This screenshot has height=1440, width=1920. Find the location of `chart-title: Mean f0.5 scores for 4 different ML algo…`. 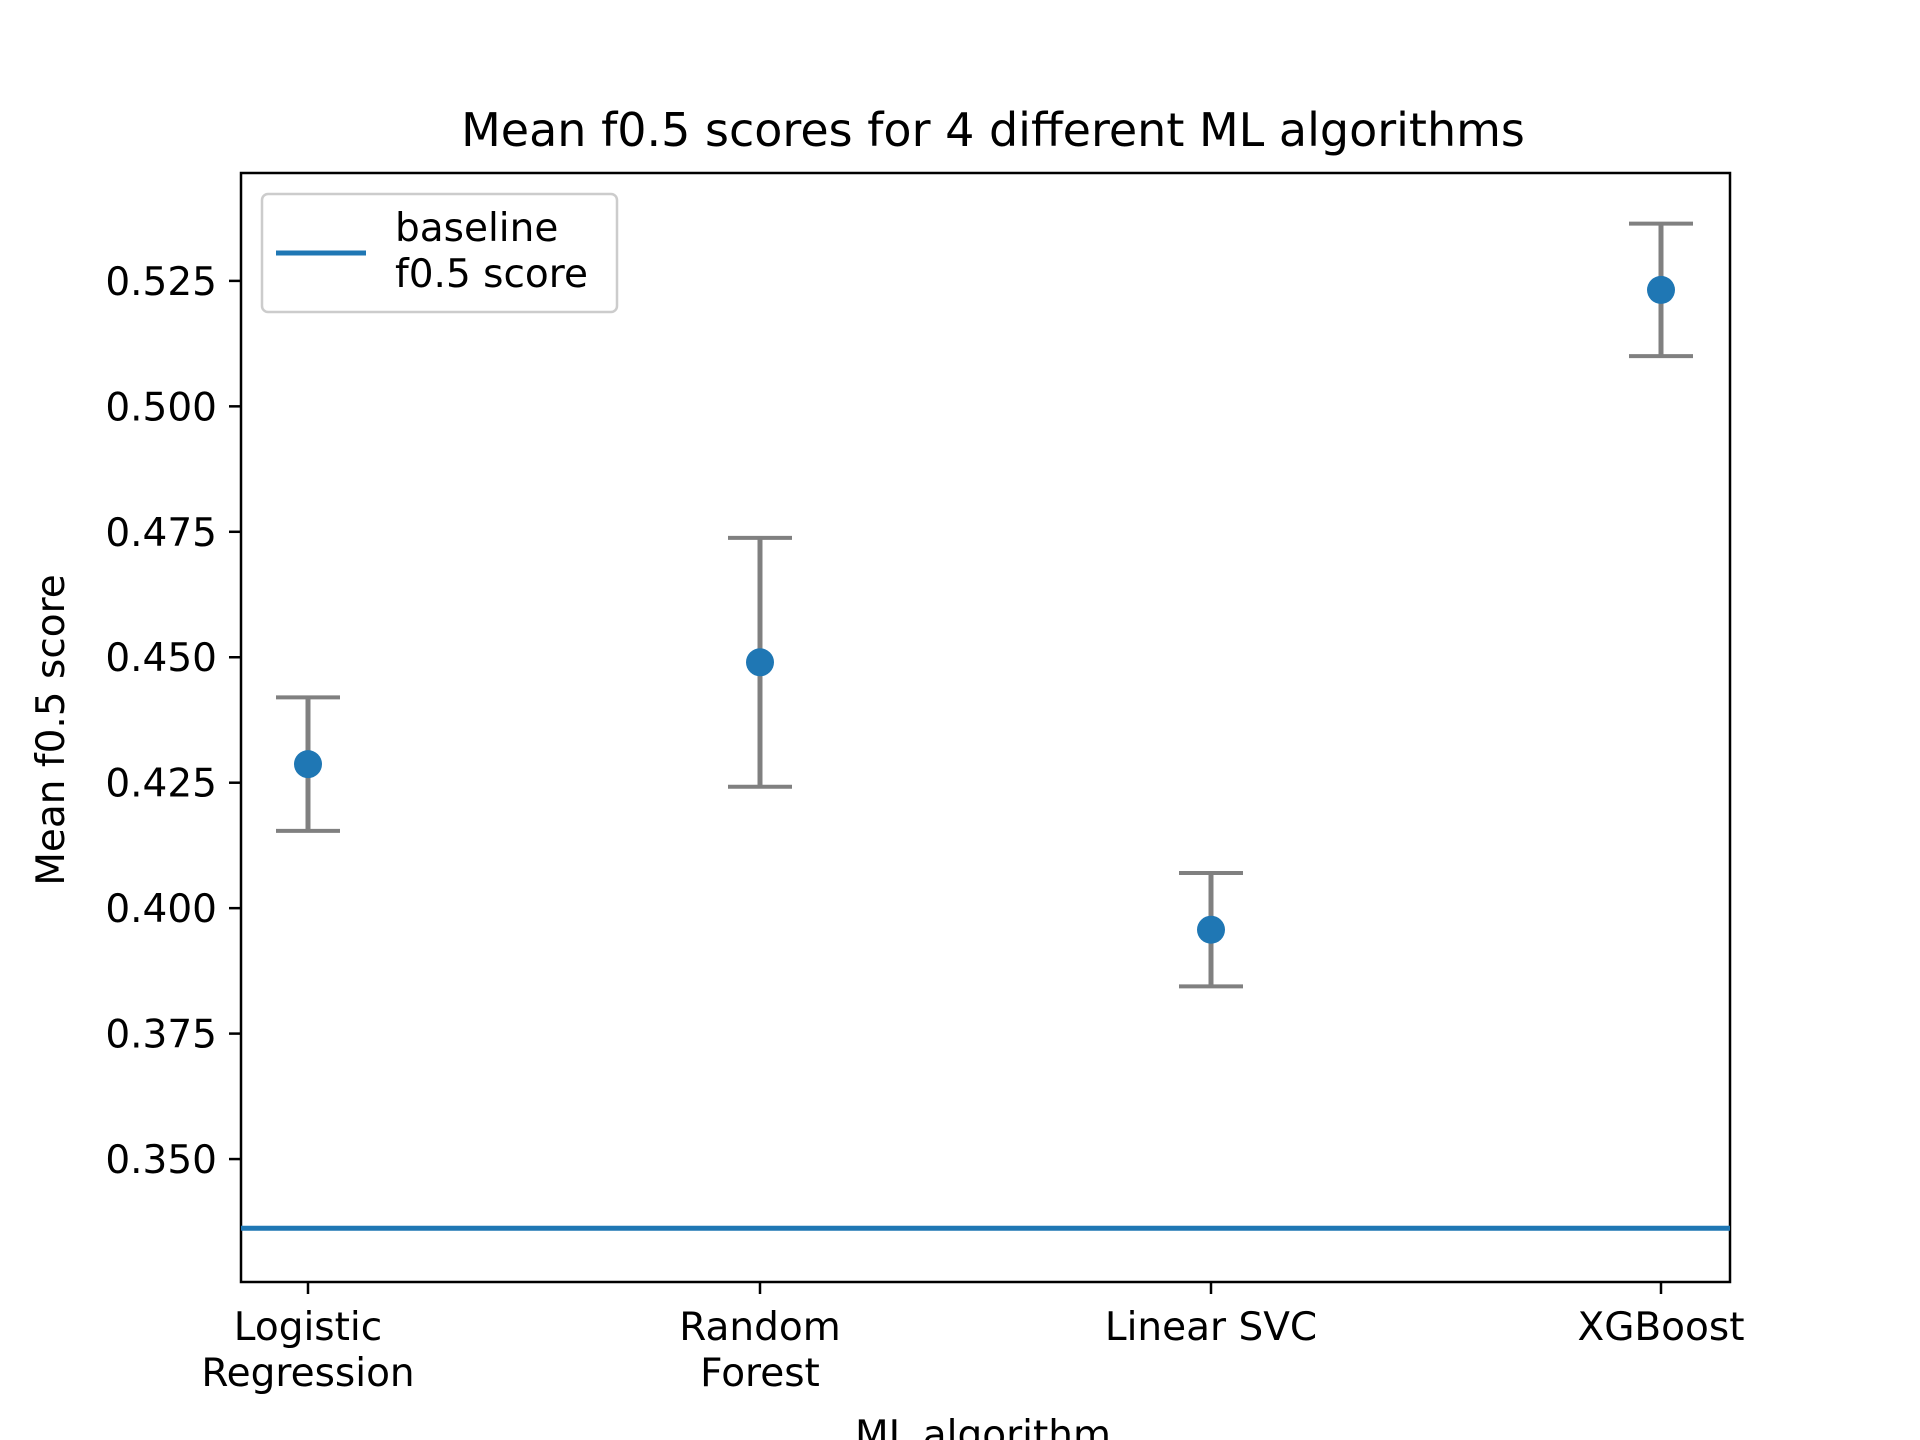

chart-title: Mean f0.5 scores for 4 different ML algo… is located at coordinates (993, 130).